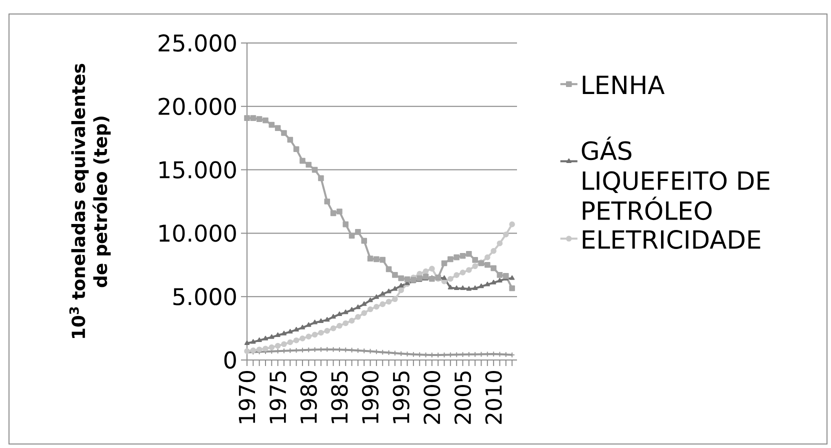 Image resolution: width=831 pixels, height=448 pixels. I want to click on y-tick-label: 5.000, so click(204, 297).